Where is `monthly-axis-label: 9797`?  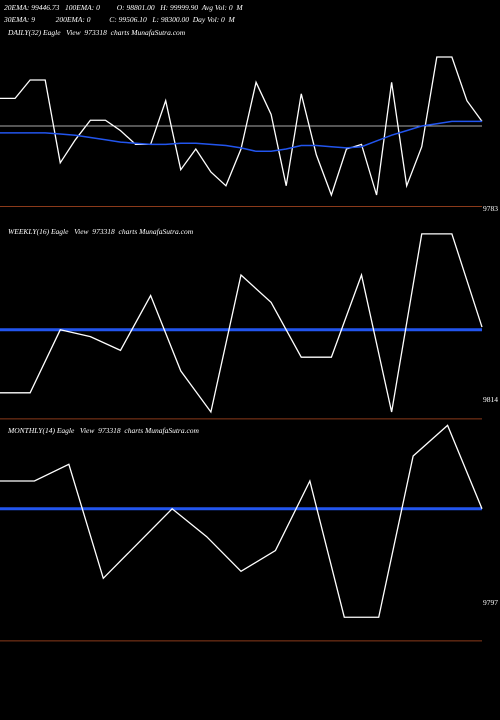 monthly-axis-label: 9797 is located at coordinates (490, 602).